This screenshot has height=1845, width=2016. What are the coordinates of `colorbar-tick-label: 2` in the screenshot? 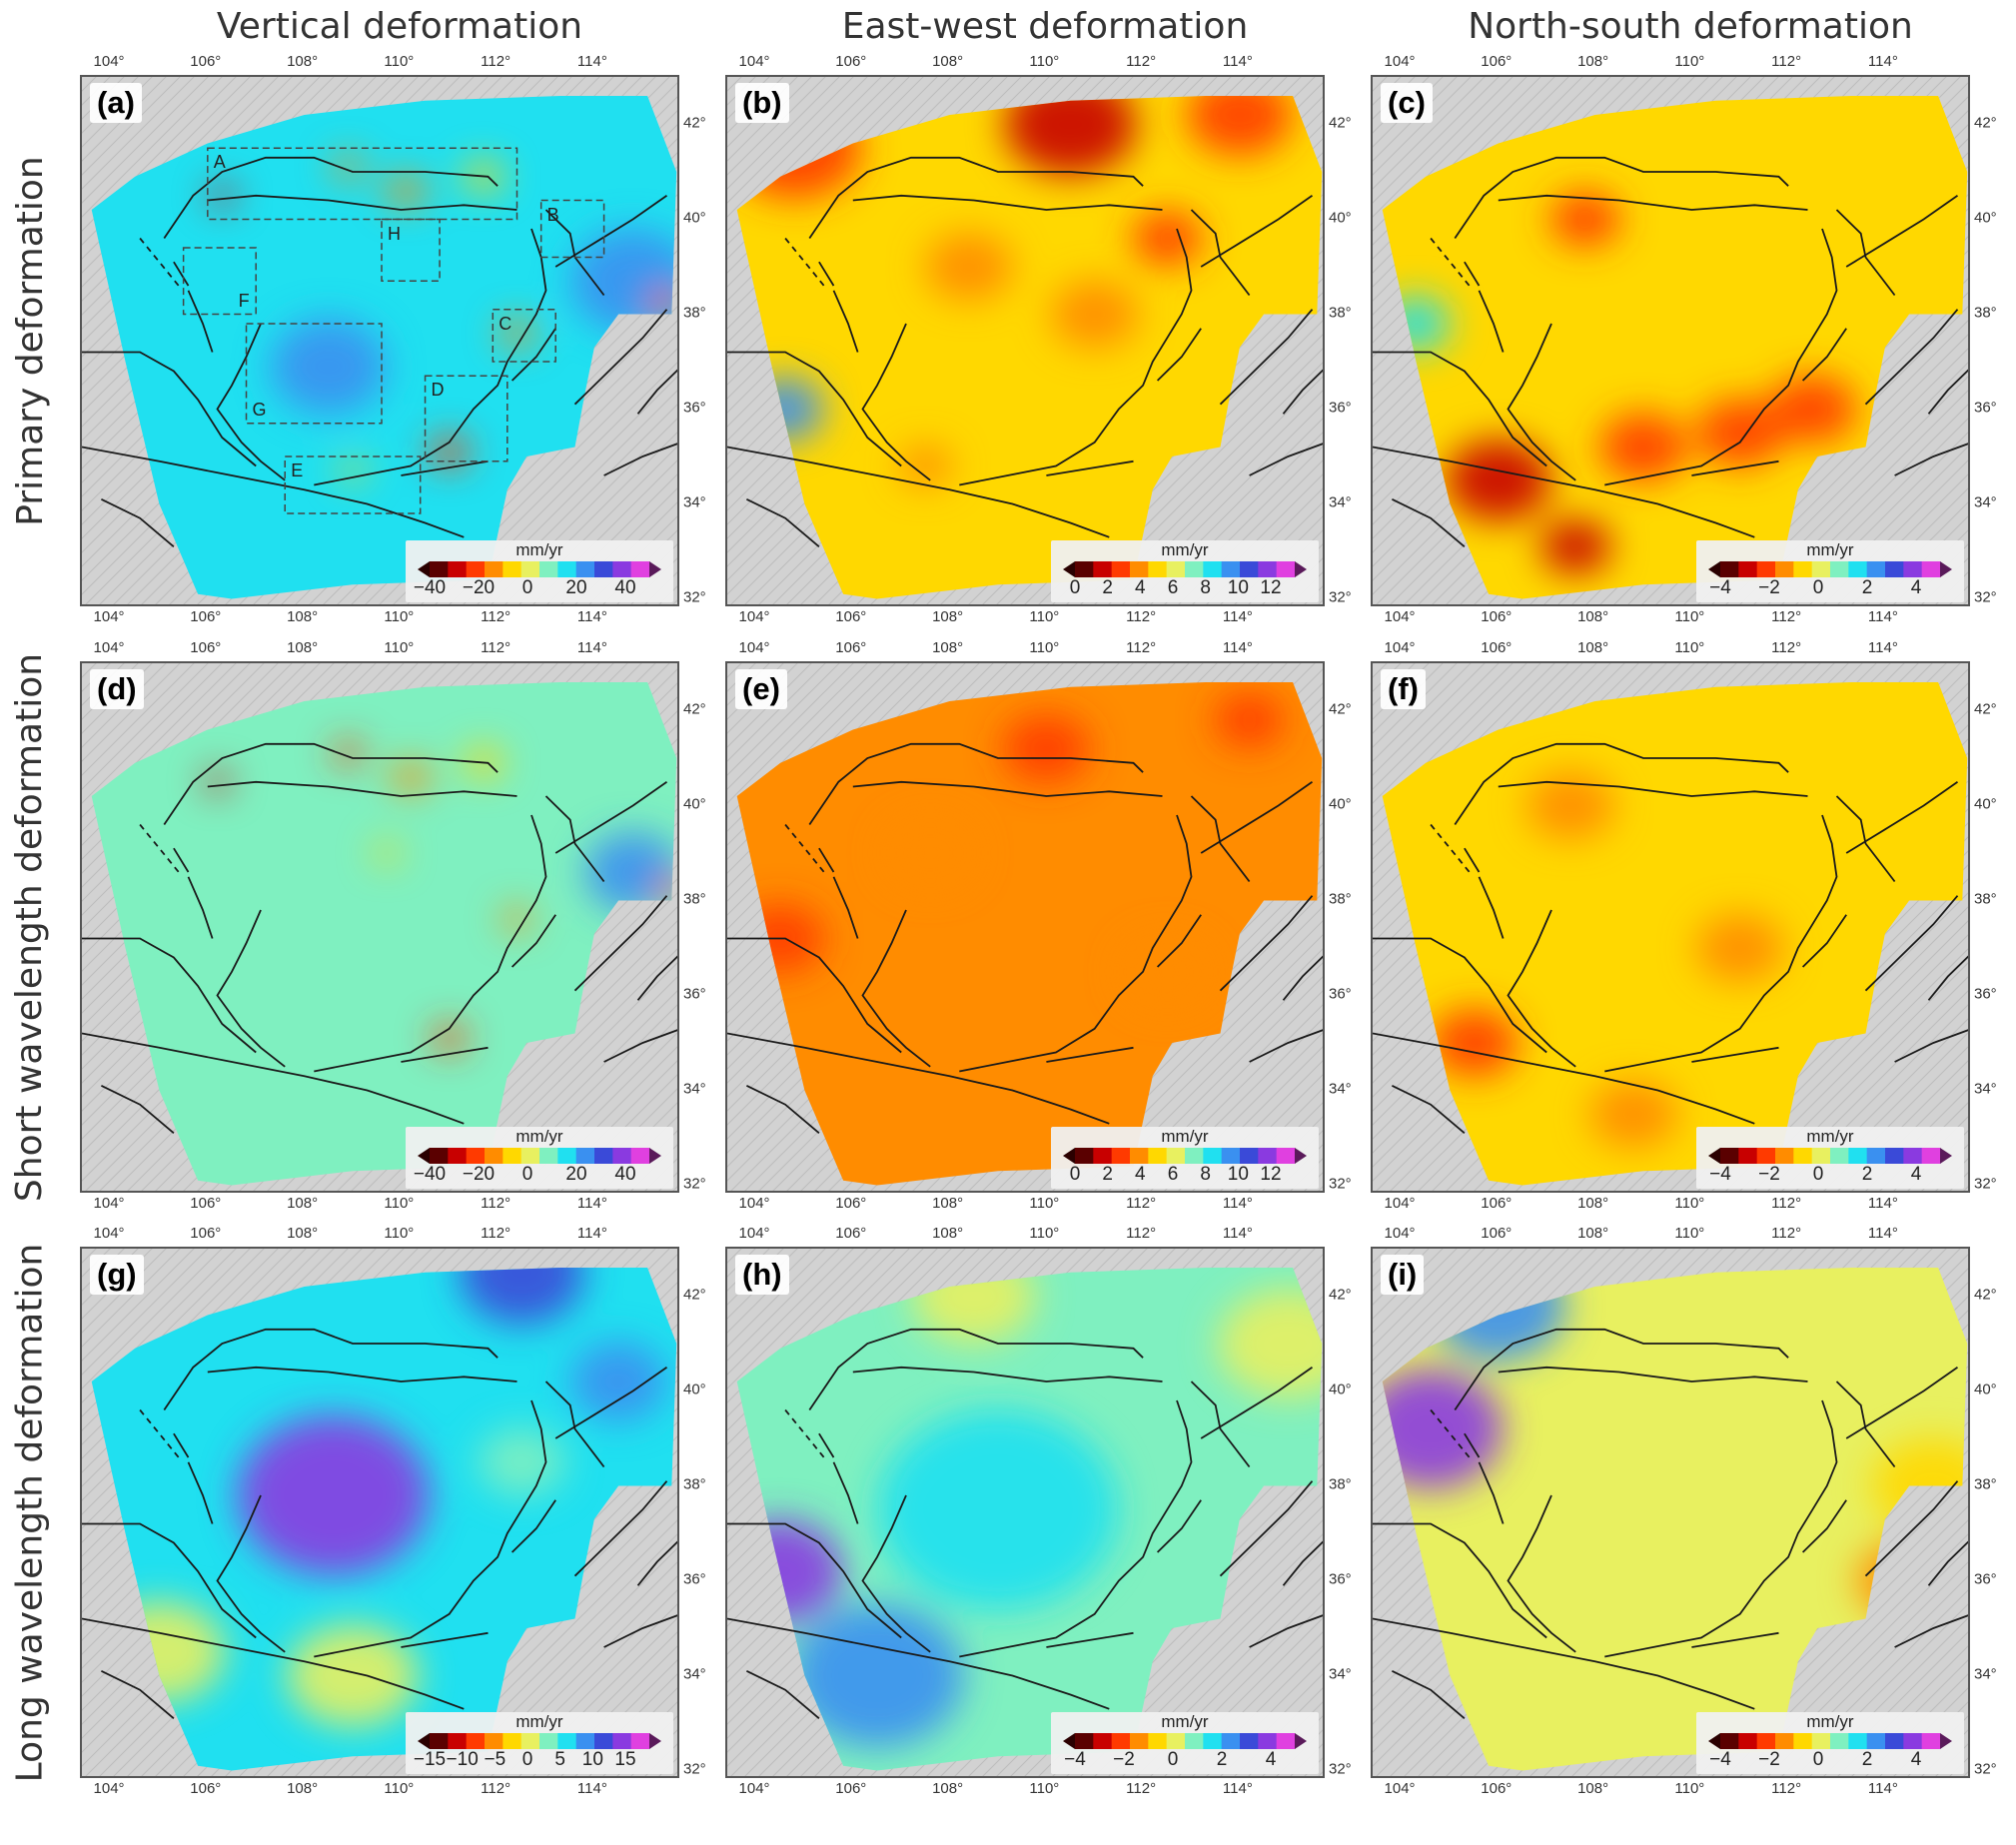 It's located at (1867, 587).